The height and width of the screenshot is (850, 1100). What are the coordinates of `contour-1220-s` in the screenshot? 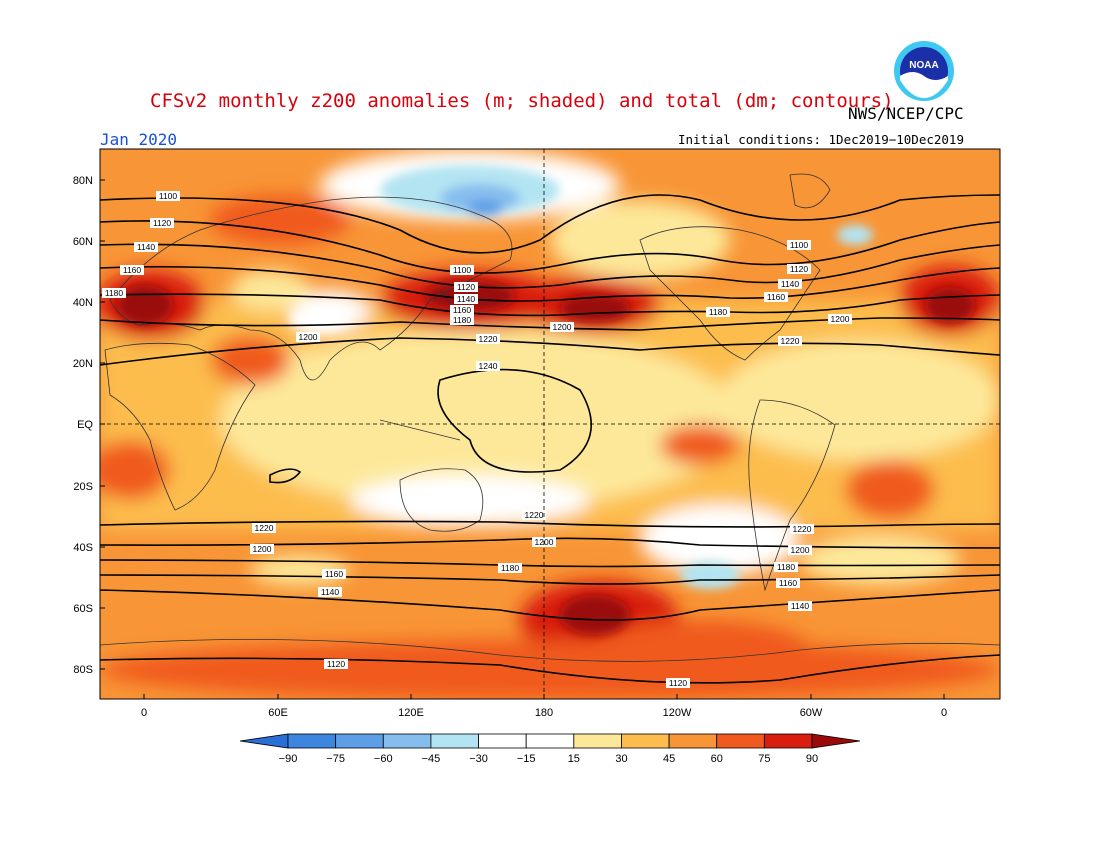 It's located at (550, 524).